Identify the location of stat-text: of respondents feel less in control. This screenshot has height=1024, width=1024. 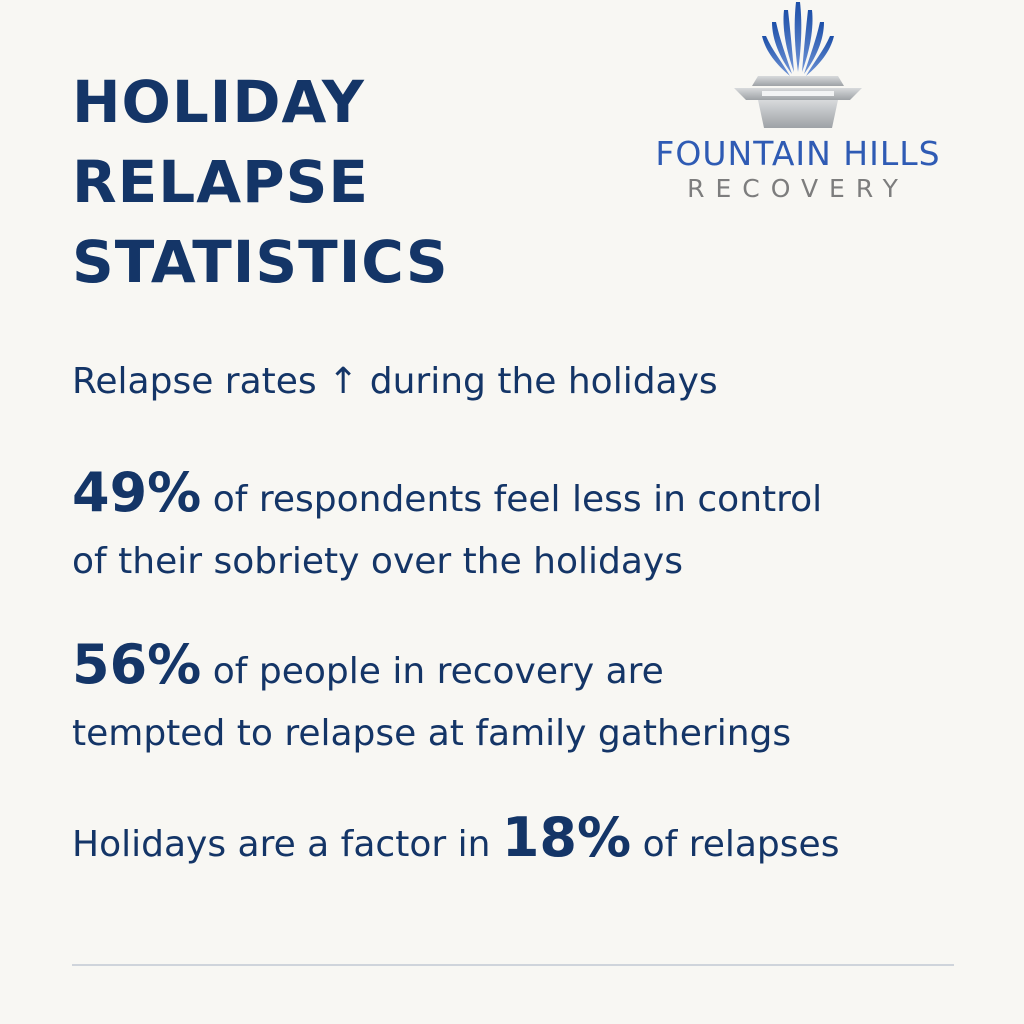
(512, 499).